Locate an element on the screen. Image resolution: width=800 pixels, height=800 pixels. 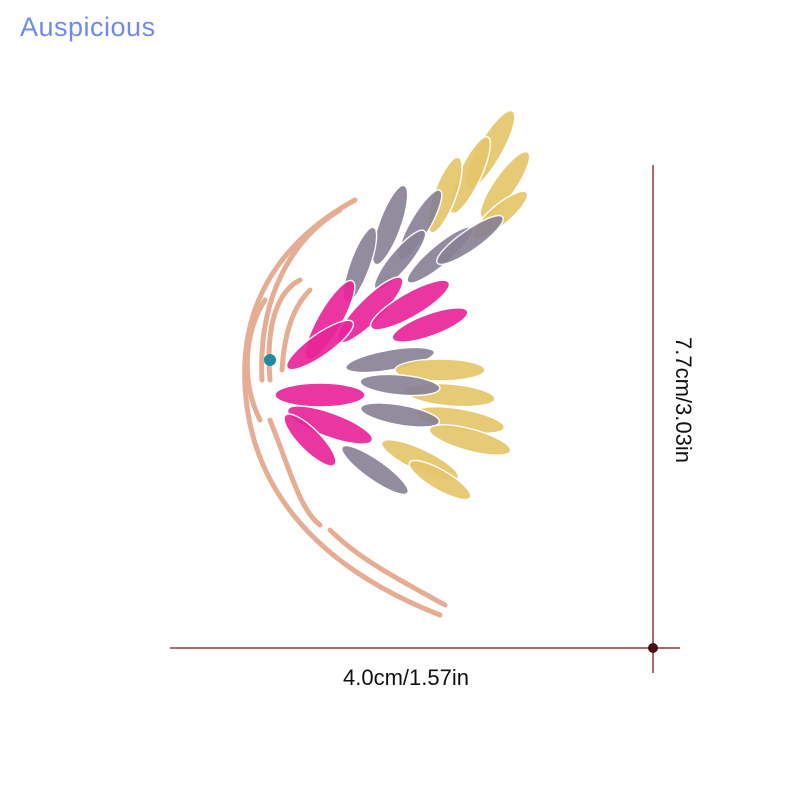
height-label: 7.7cm/3.03in is located at coordinates (683, 400).